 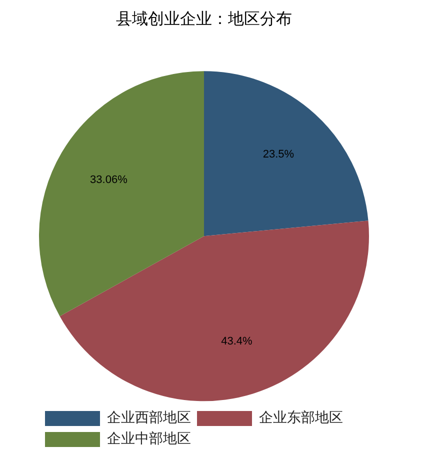 What do you see at coordinates (204, 18) in the screenshot?
I see `chart-title: 县域创业企业：地区分布` at bounding box center [204, 18].